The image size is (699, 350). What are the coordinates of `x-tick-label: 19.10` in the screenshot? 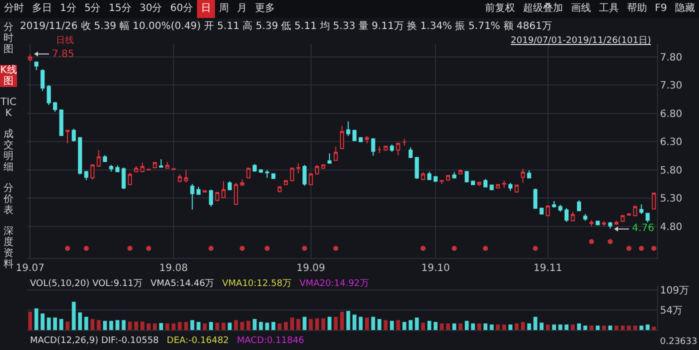 It's located at (435, 268).